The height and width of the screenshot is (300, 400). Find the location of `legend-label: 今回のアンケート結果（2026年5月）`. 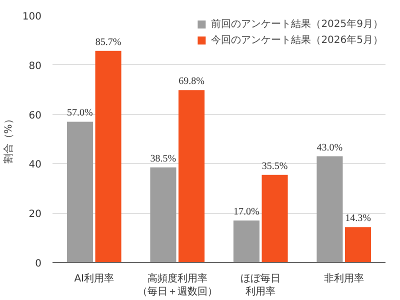

legend-label: 今回のアンケート結果（2026年5月） is located at coordinates (297, 40).